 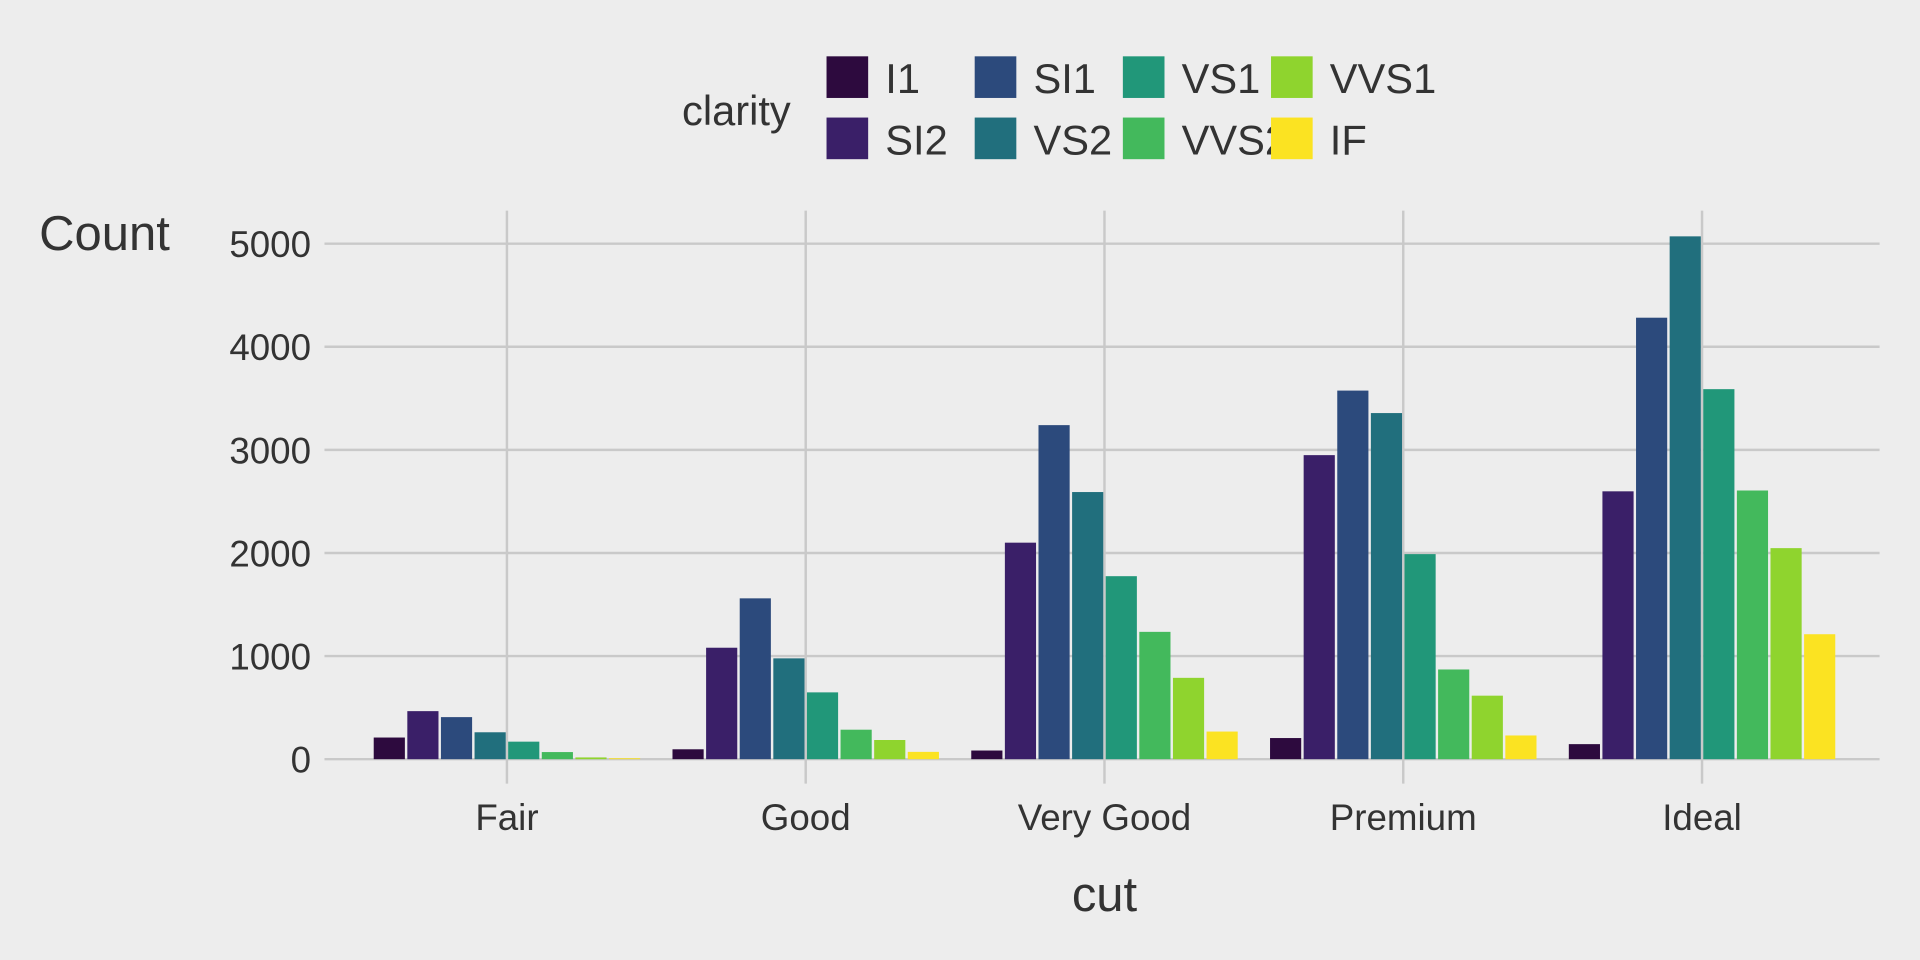 I want to click on y-tick-label: 0, so click(x=301, y=760).